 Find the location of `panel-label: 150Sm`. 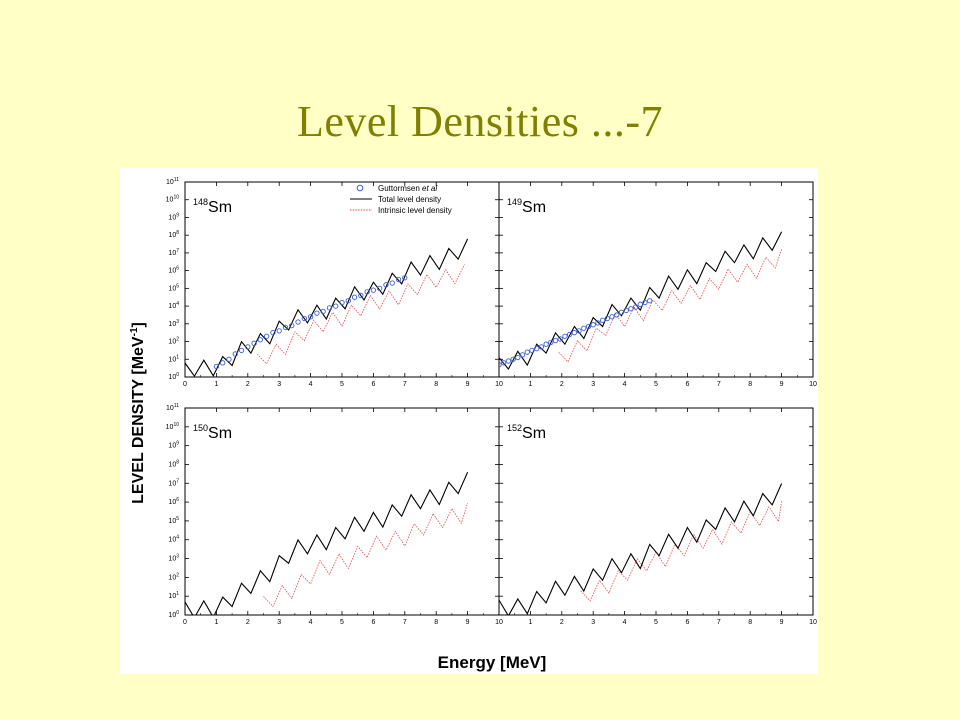

panel-label: 150Sm is located at coordinates (212, 432).